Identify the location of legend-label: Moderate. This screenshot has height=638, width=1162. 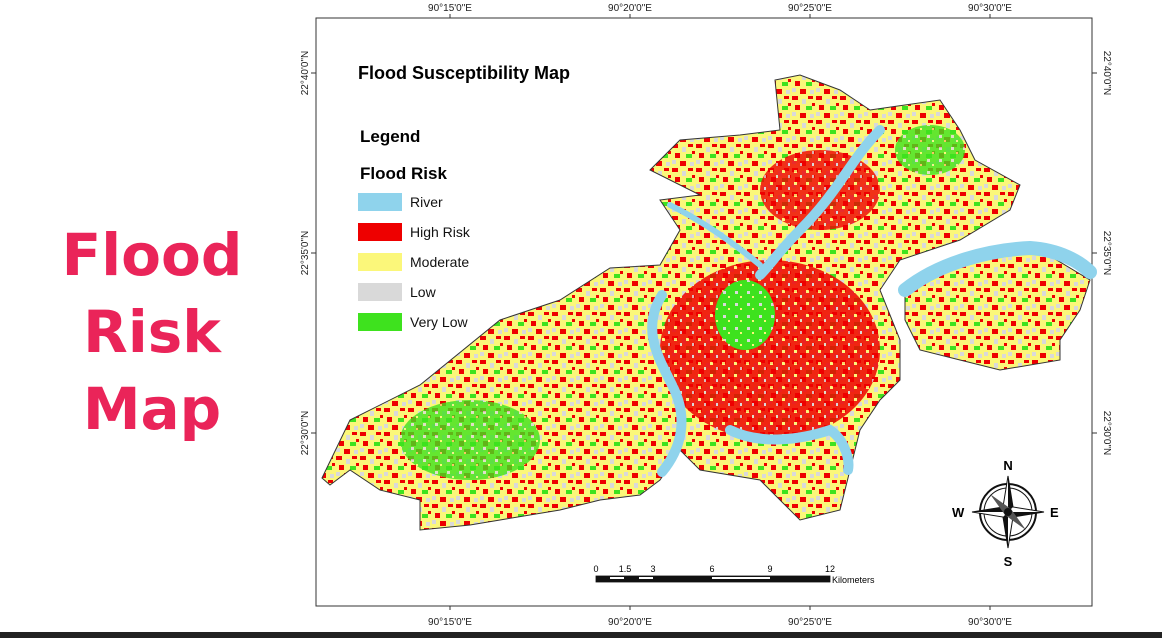
(439, 262).